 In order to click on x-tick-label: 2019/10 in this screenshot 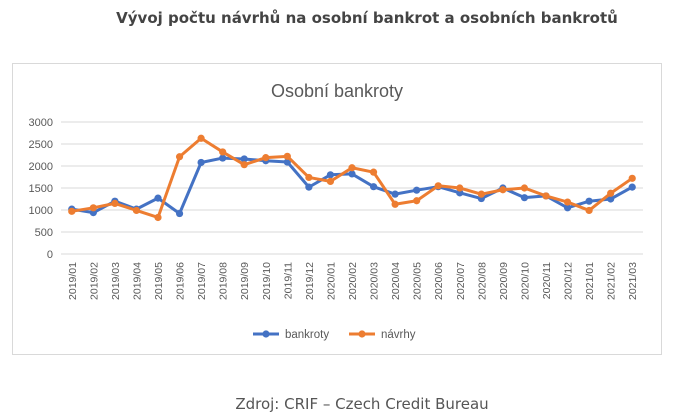, I will do `click(267, 281)`.